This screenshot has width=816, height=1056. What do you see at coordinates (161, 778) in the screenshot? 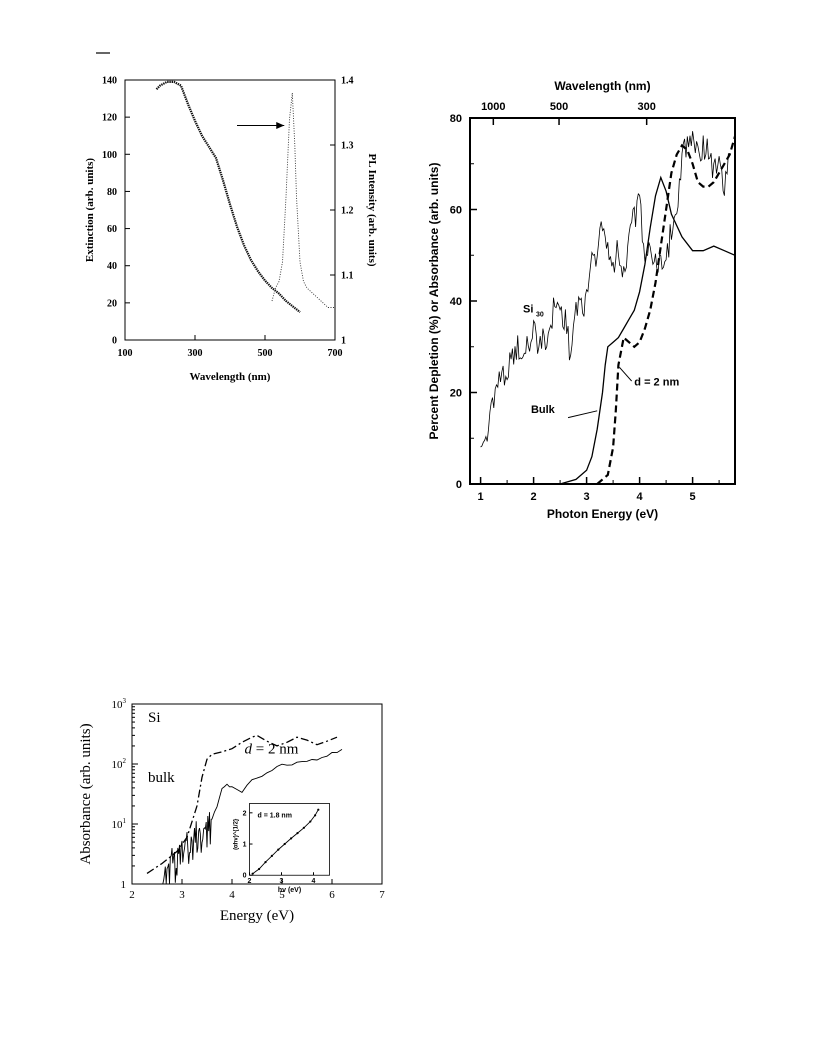
I see `label-bulk: bulk` at bounding box center [161, 778].